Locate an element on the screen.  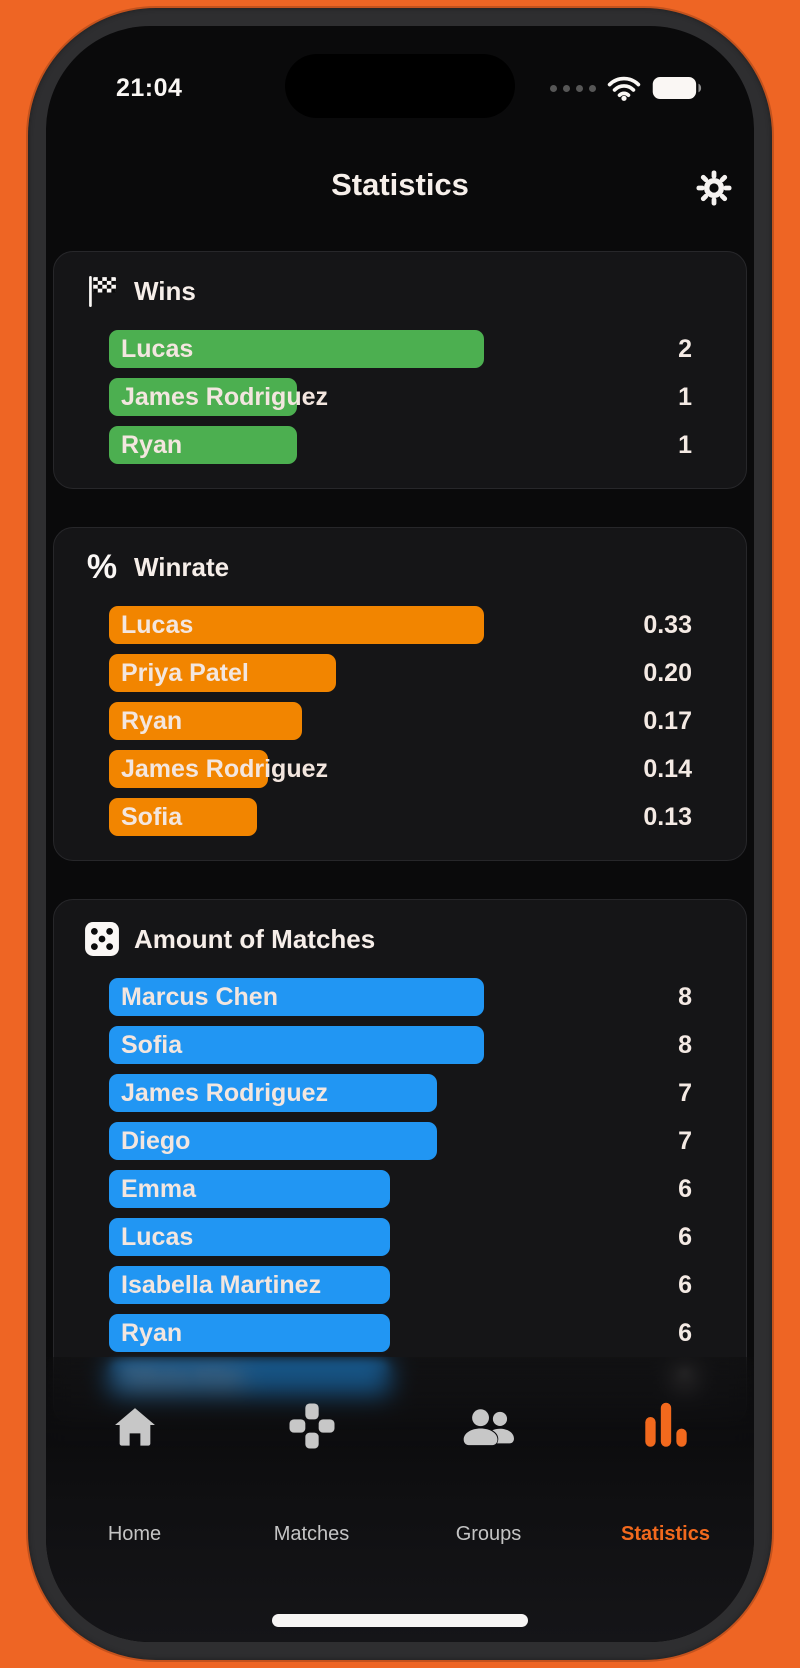
bar-row: Emma 6 is located at coordinates (400, 1189).